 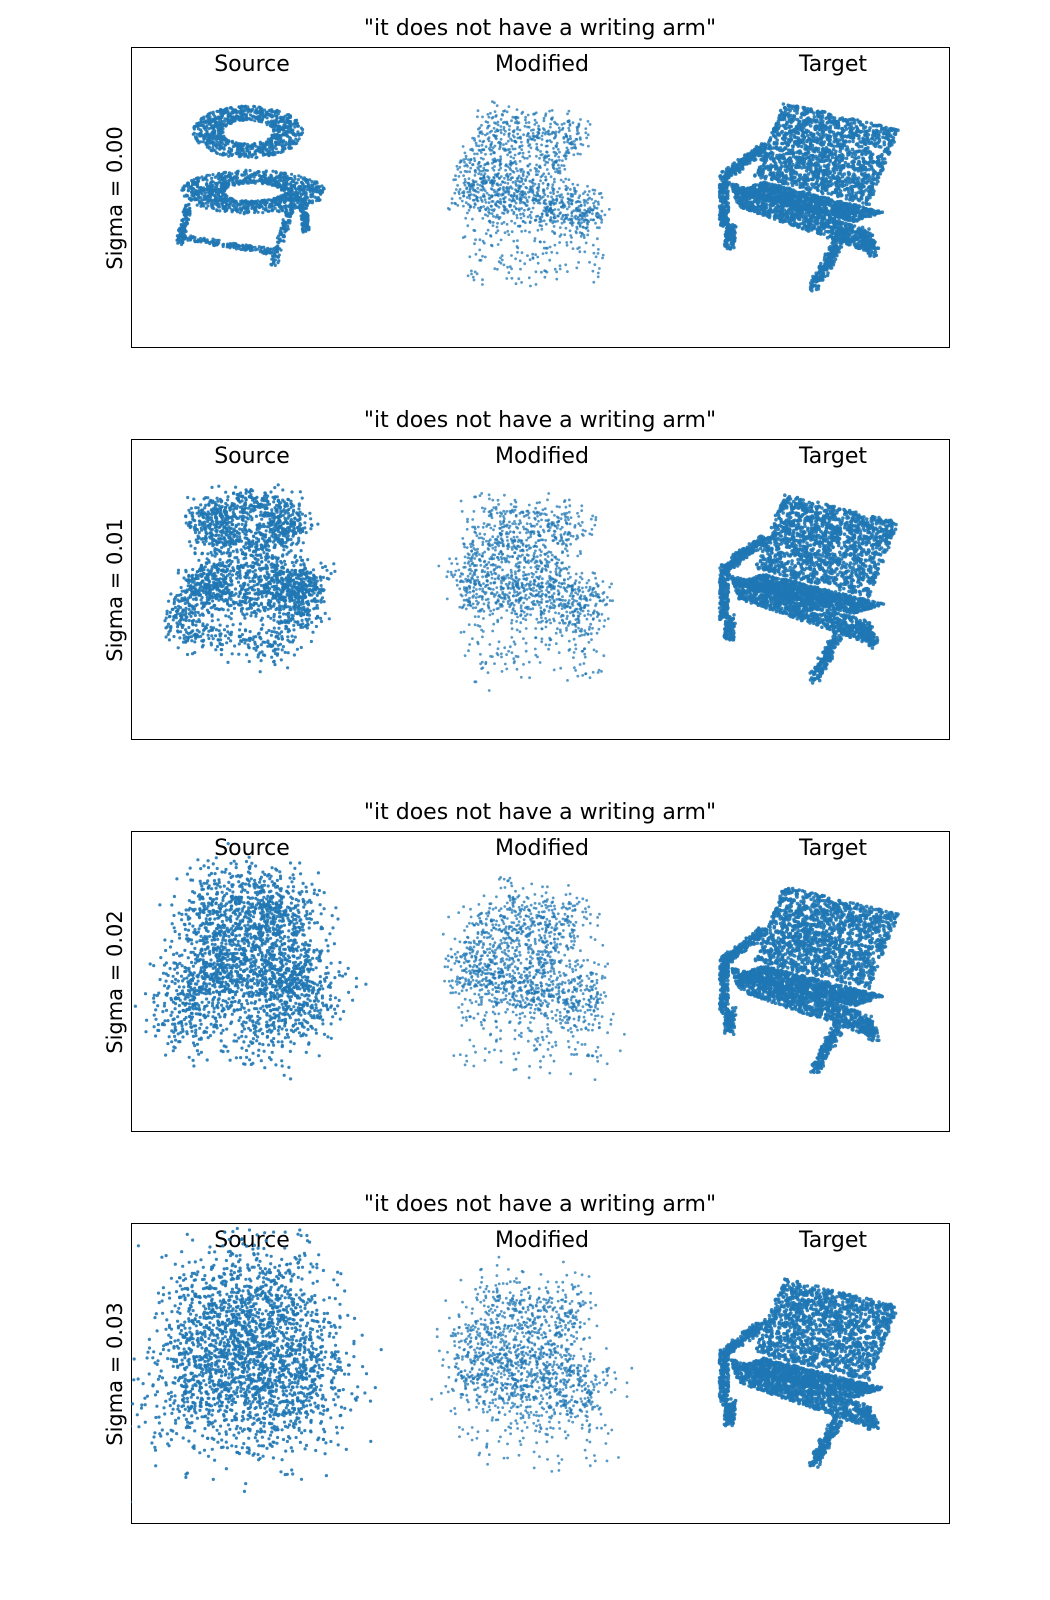 I want to click on row-label-sigma: Sigma = 0.01, so click(x=115, y=590).